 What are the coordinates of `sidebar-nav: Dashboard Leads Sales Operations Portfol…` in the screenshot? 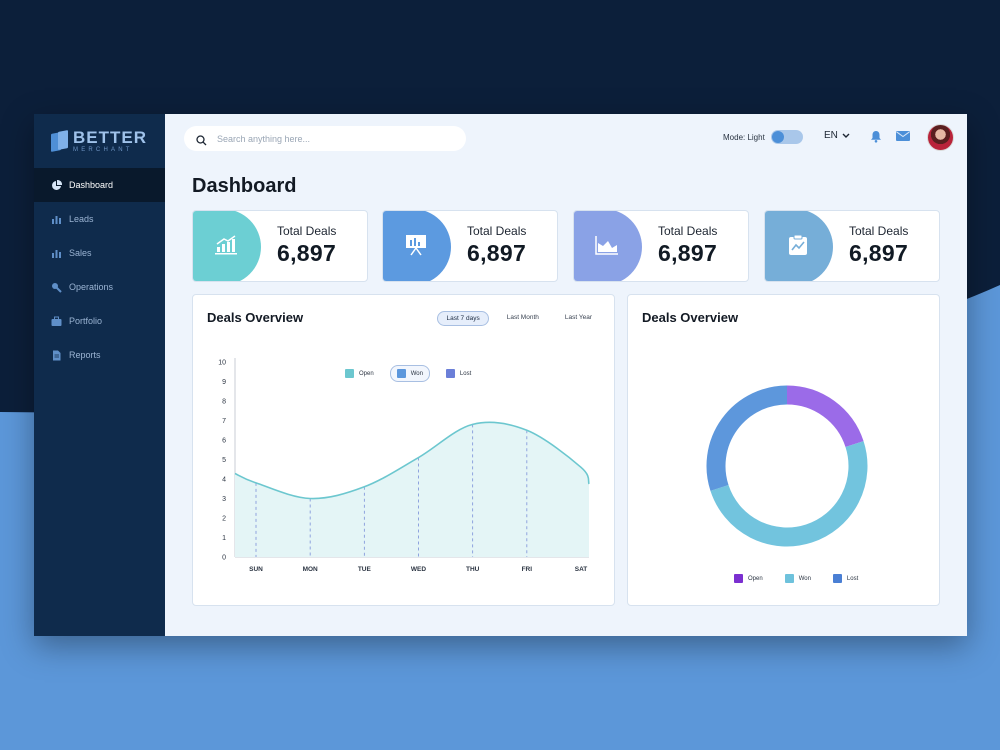 It's located at (99, 270).